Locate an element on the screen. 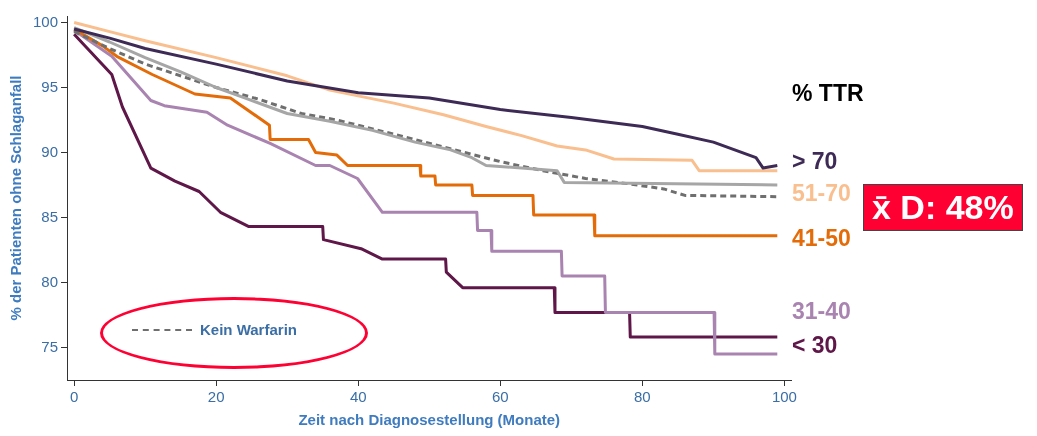 The height and width of the screenshot is (436, 1037). legend-label: Kein Warfarin is located at coordinates (248, 329).